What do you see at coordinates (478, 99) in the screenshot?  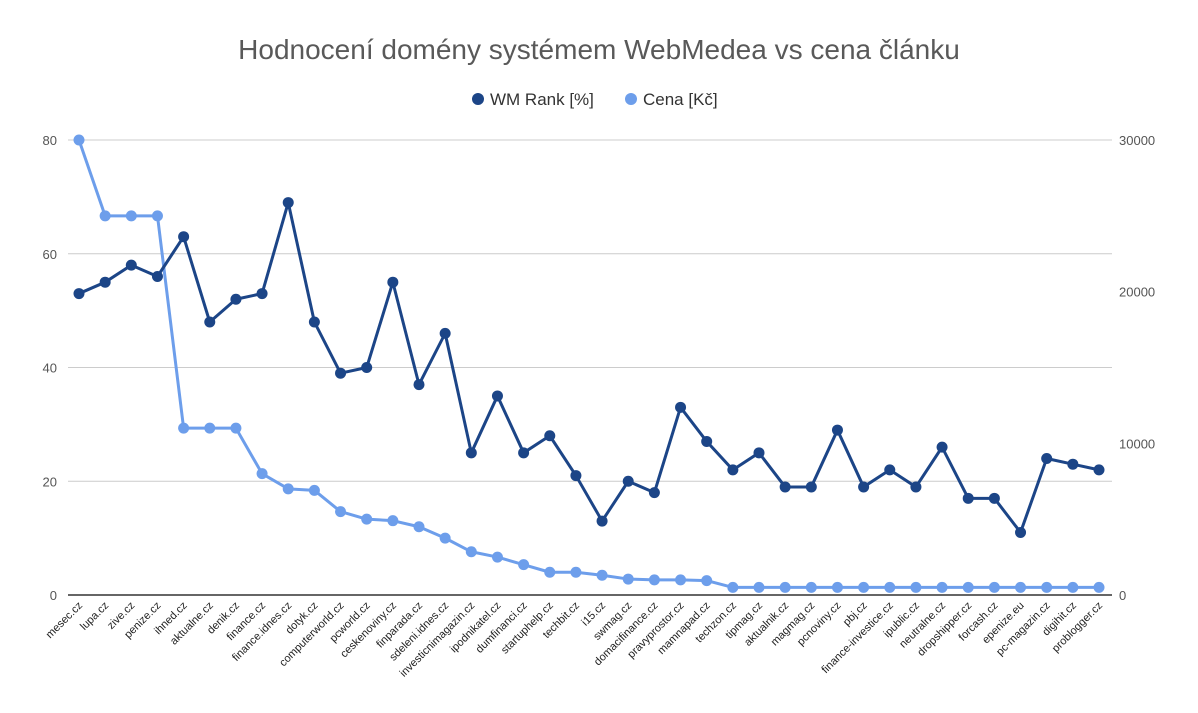 I see `legend-marker-wm-rank` at bounding box center [478, 99].